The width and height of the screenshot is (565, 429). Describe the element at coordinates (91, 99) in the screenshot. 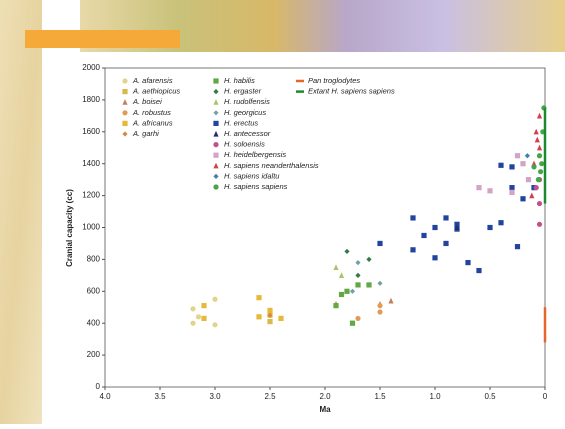

I see `y-tick-label: 1800` at that location.